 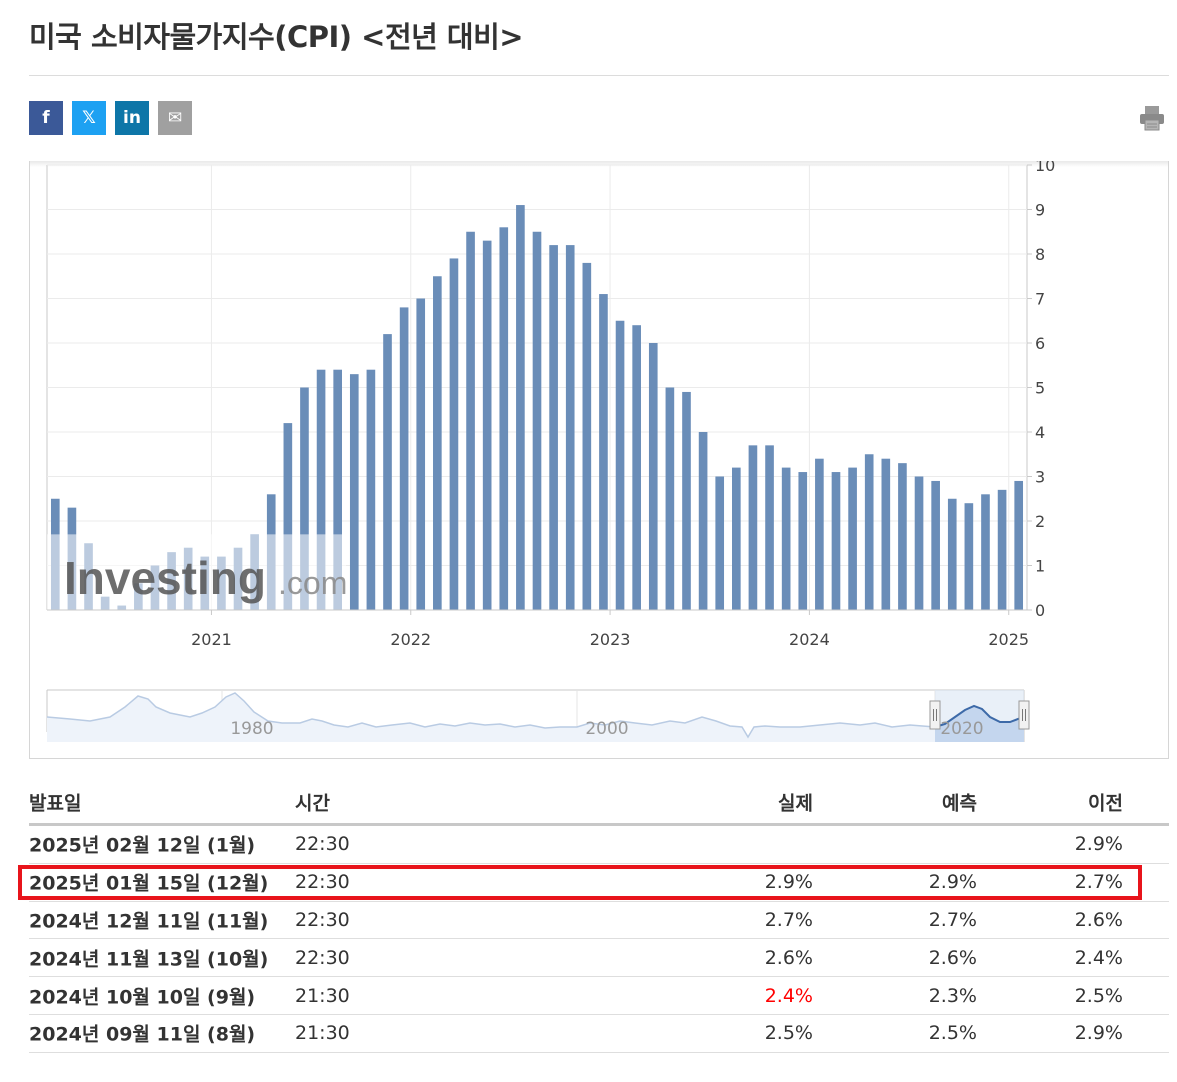 What do you see at coordinates (961, 729) in the screenshot?
I see `navigator-label: 2020` at bounding box center [961, 729].